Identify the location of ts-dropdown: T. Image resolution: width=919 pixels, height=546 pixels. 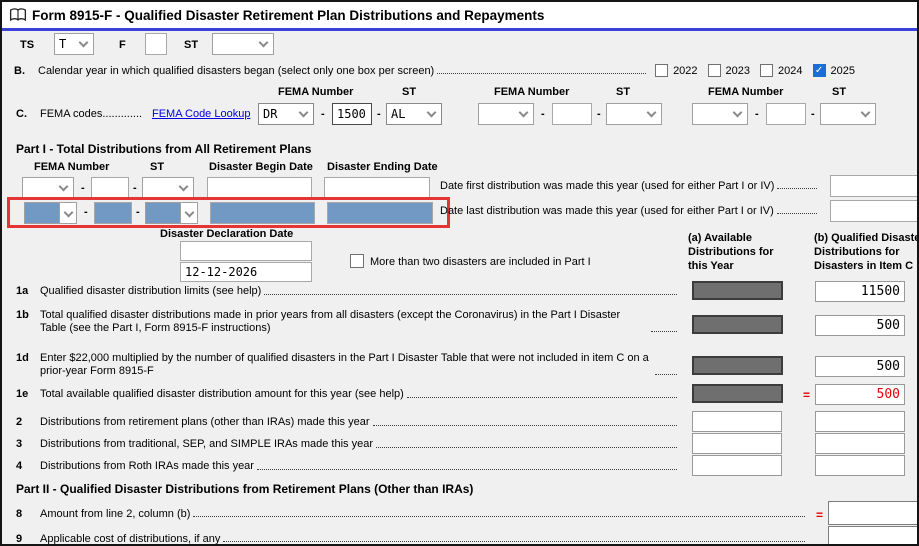
(74, 44).